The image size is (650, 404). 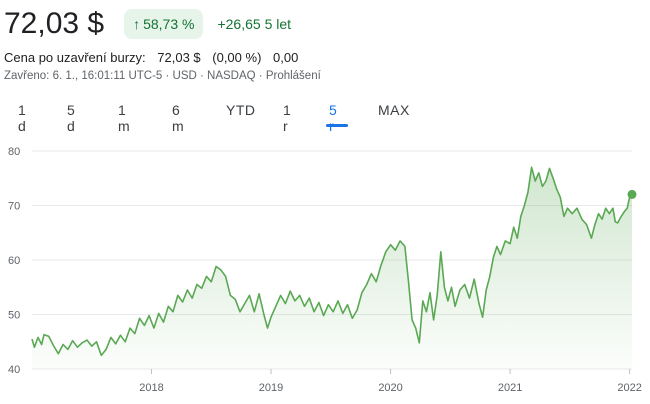 I want to click on current-price: 72,03 $, so click(x=54, y=23).